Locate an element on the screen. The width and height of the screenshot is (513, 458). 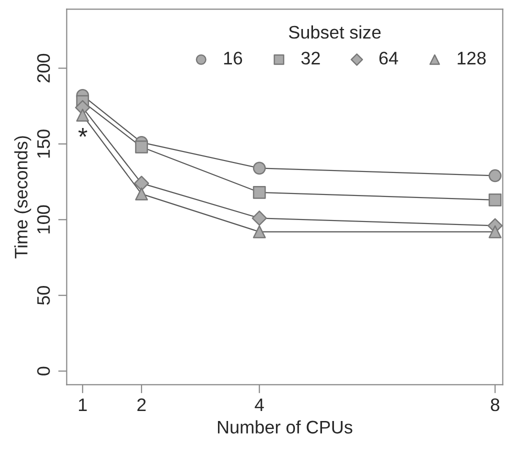
x-axis-title: Number of CPUs is located at coordinates (285, 427).